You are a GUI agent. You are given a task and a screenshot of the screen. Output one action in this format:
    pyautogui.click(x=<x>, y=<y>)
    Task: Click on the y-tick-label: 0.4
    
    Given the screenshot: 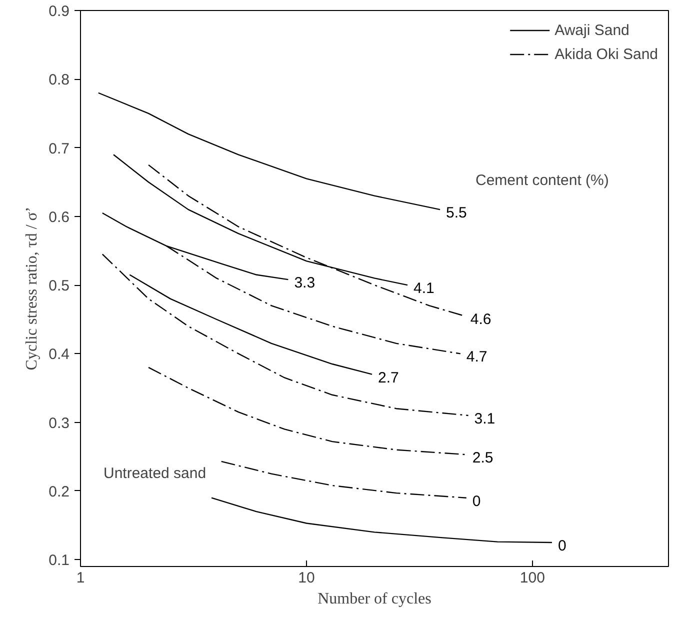 What is the action you would take?
    pyautogui.click(x=59, y=355)
    